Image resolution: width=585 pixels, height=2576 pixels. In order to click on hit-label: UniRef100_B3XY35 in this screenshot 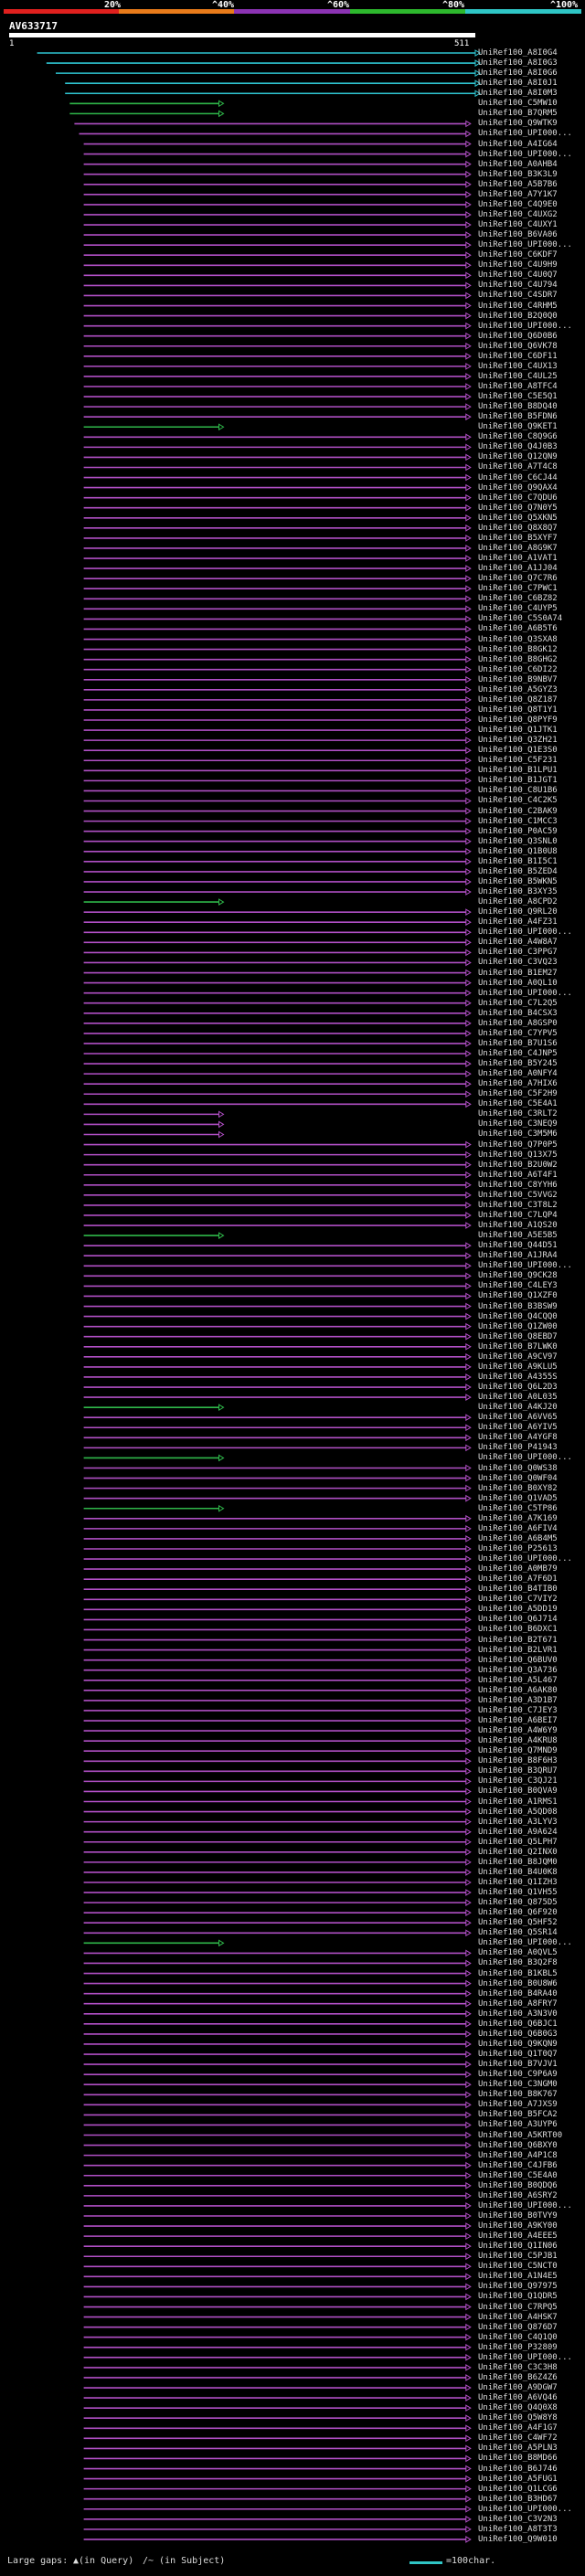, I will do `click(518, 892)`.